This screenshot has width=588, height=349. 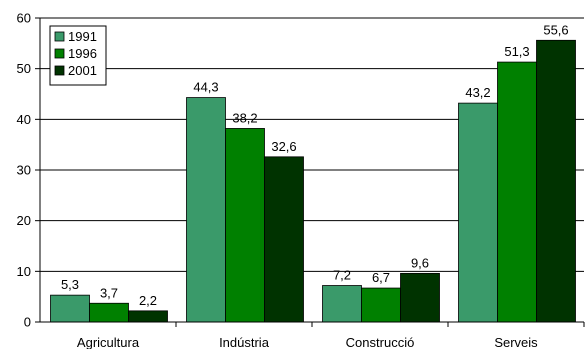 What do you see at coordinates (244, 342) in the screenshot?
I see `x-tick-label: Indústria` at bounding box center [244, 342].